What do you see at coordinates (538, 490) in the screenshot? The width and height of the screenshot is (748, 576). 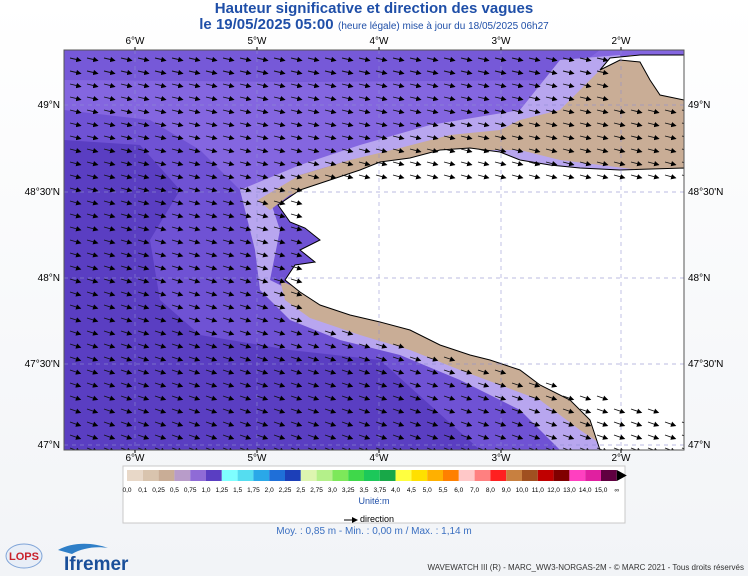 I see `legend-label: 11,0` at bounding box center [538, 490].